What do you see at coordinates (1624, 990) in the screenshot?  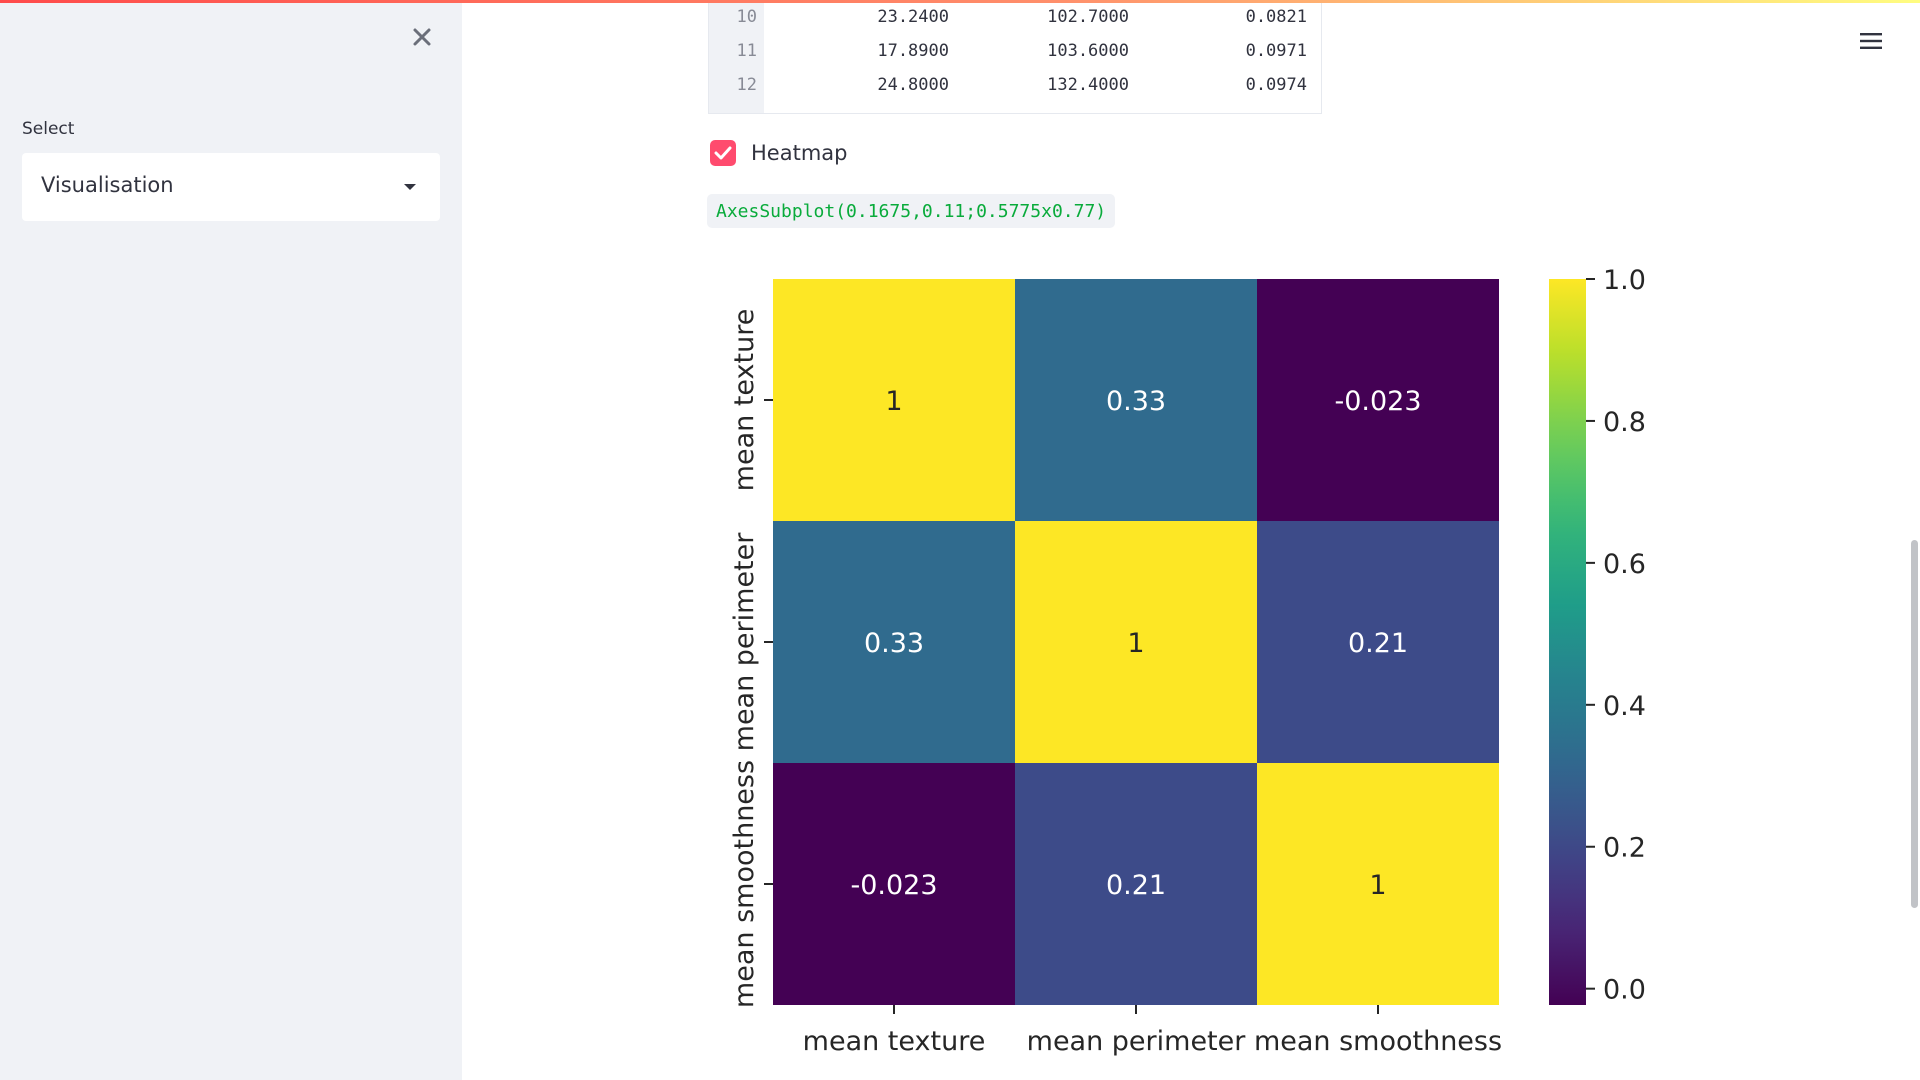 I see `colorbar-tick-label: 0.0` at bounding box center [1624, 990].